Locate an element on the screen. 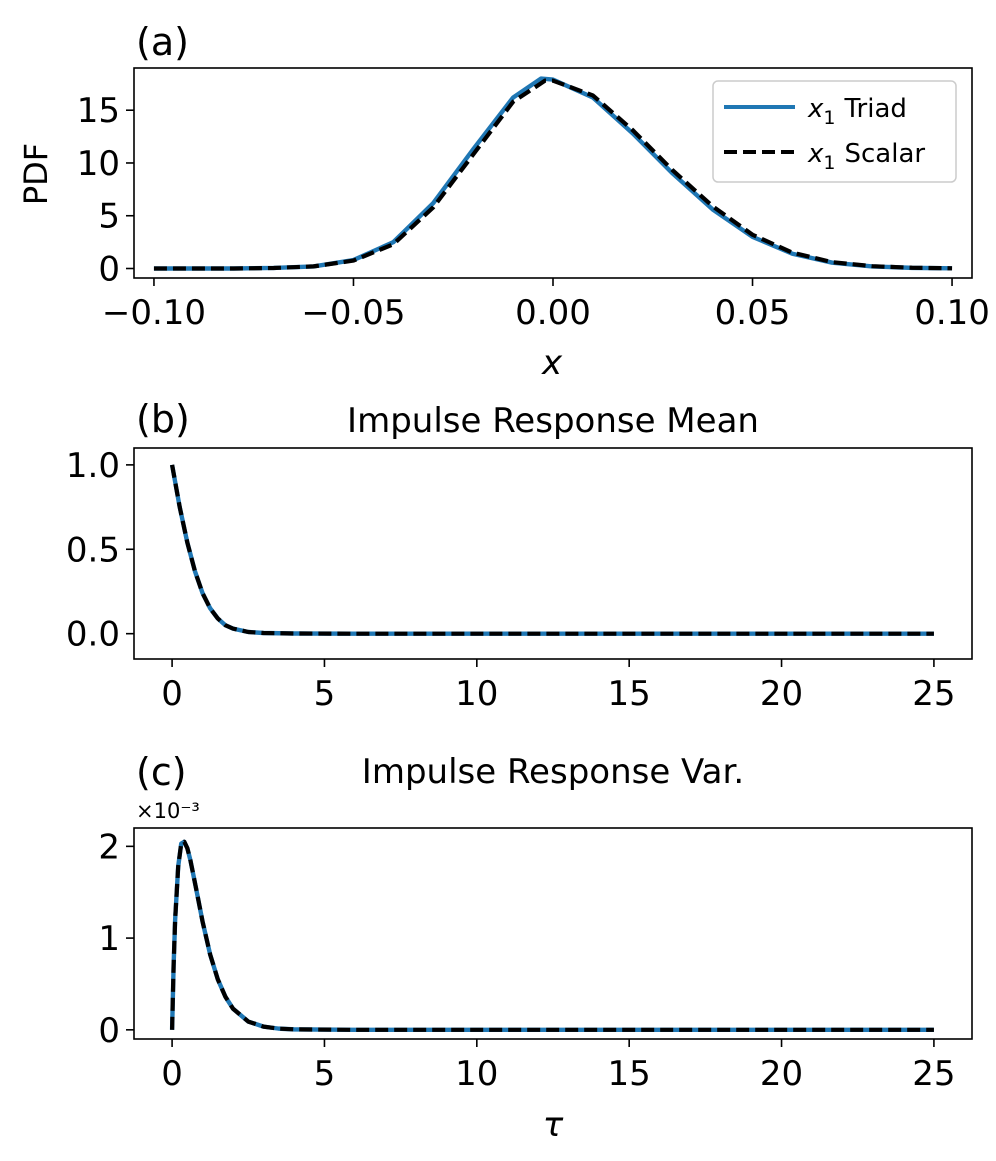 The height and width of the screenshot is (1161, 996). y-offset-text-c: ×10⁻³ is located at coordinates (168, 811).